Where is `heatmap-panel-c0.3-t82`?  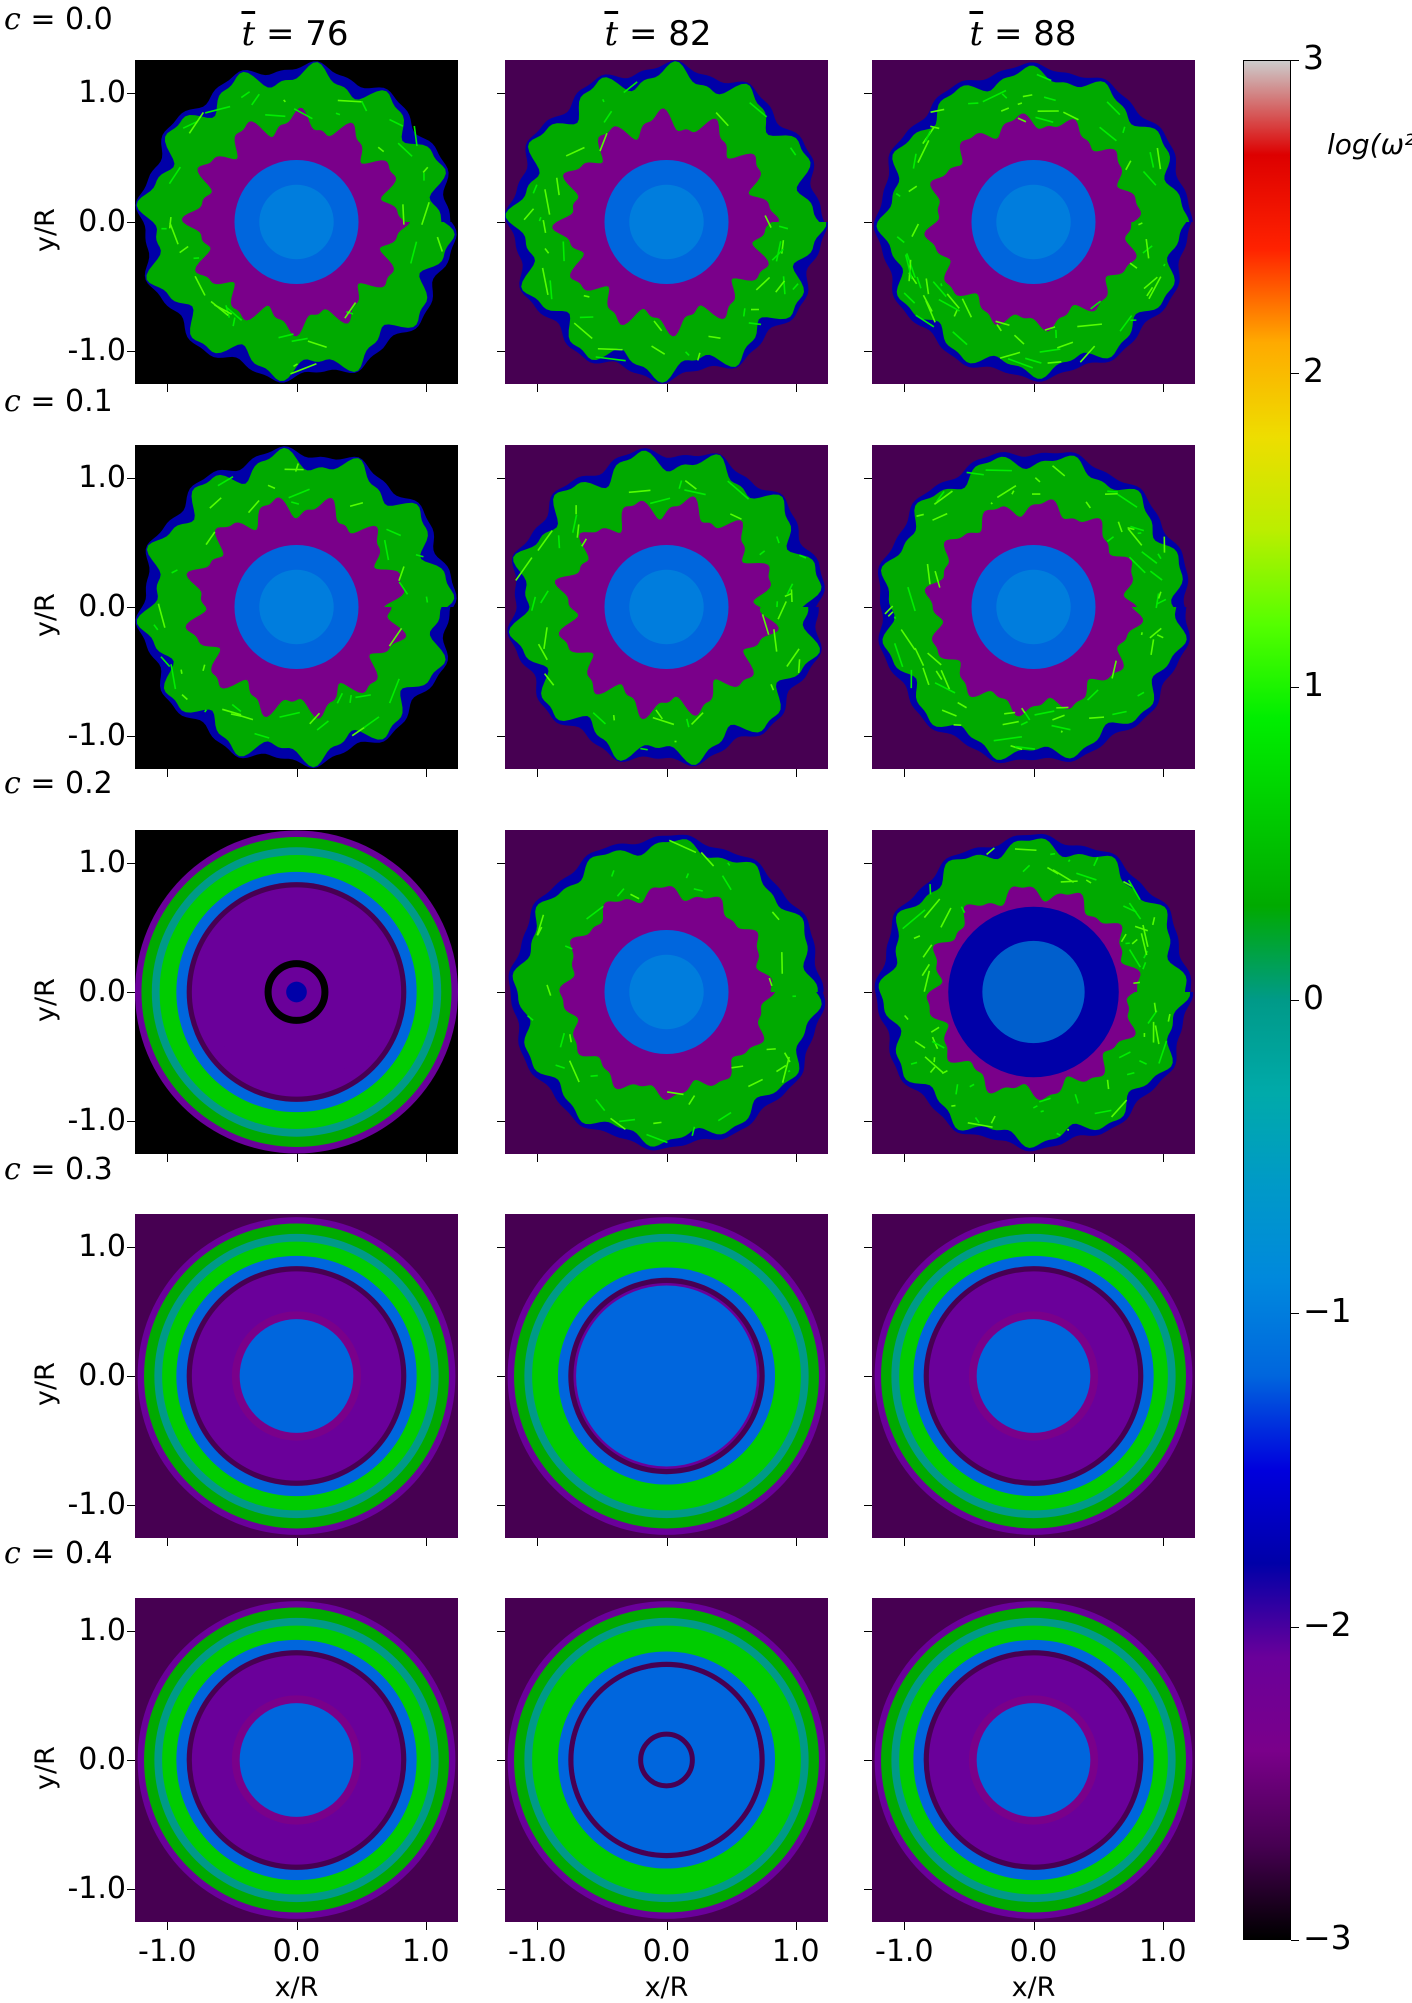 heatmap-panel-c0.3-t82 is located at coordinates (666, 1376).